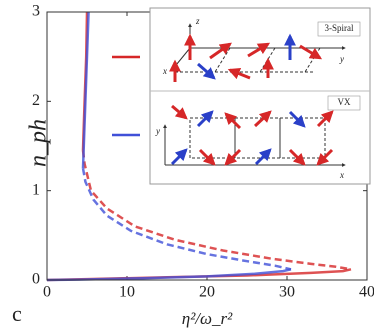  I want to click on x-tick-label: 10, so click(127, 292).